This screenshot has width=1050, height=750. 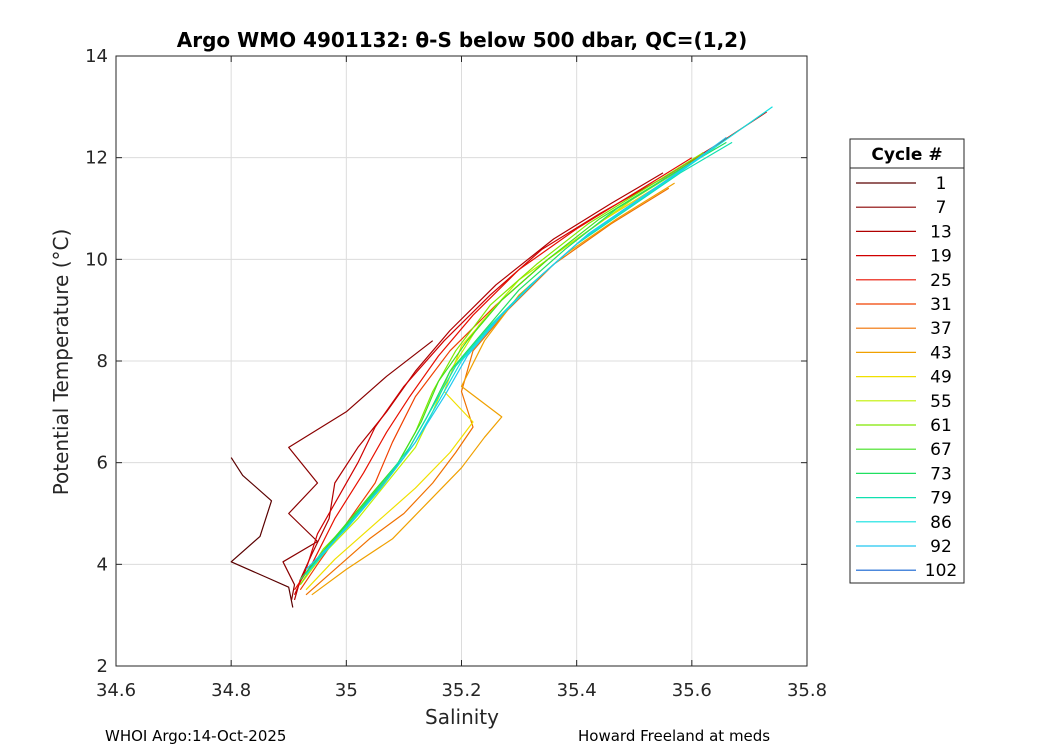 What do you see at coordinates (906, 377) in the screenshot?
I see `legend-entries: 1 7 13 19 25 31 37 43 49 55 61 67 73 79 86 92 102` at bounding box center [906, 377].